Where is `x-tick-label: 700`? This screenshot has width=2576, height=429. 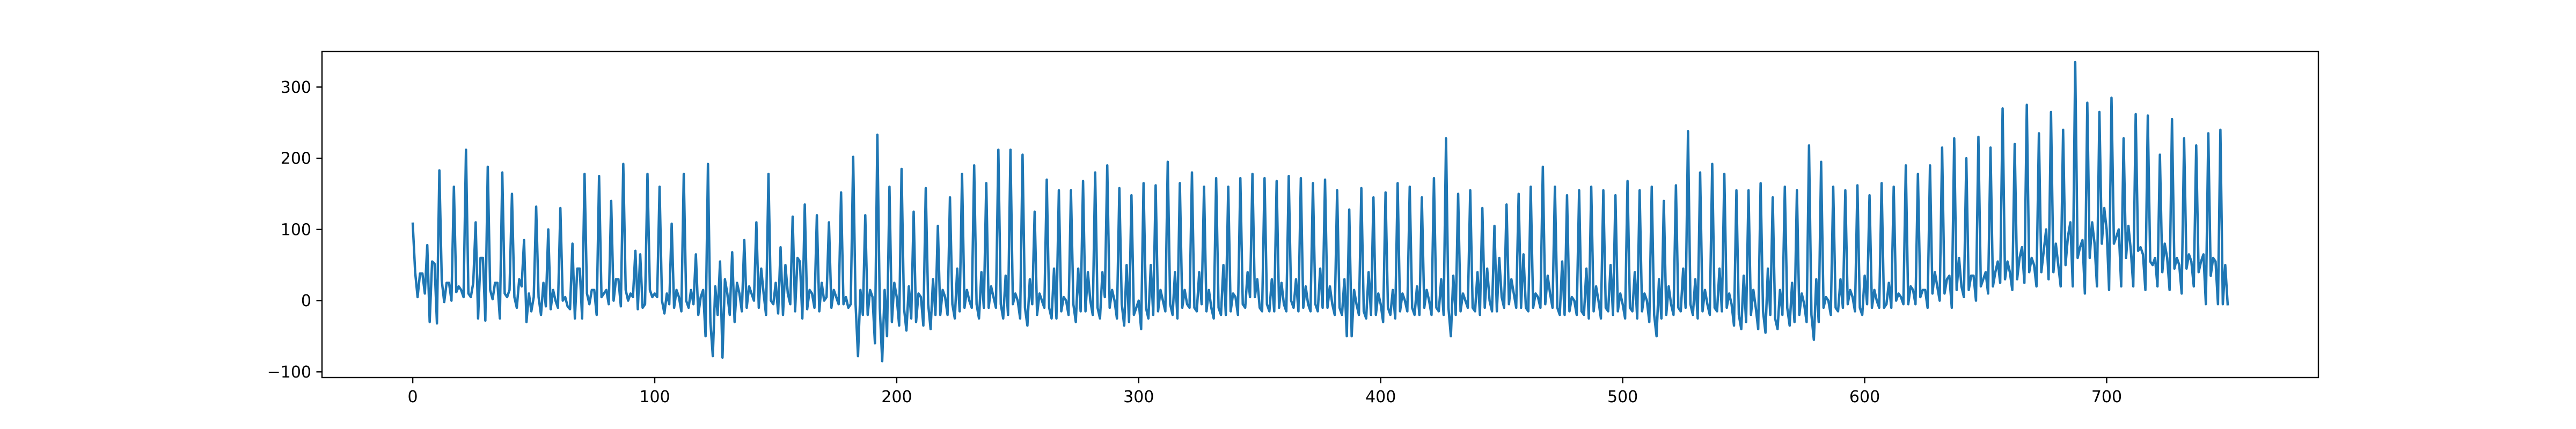
x-tick-label: 700 is located at coordinates (2106, 397).